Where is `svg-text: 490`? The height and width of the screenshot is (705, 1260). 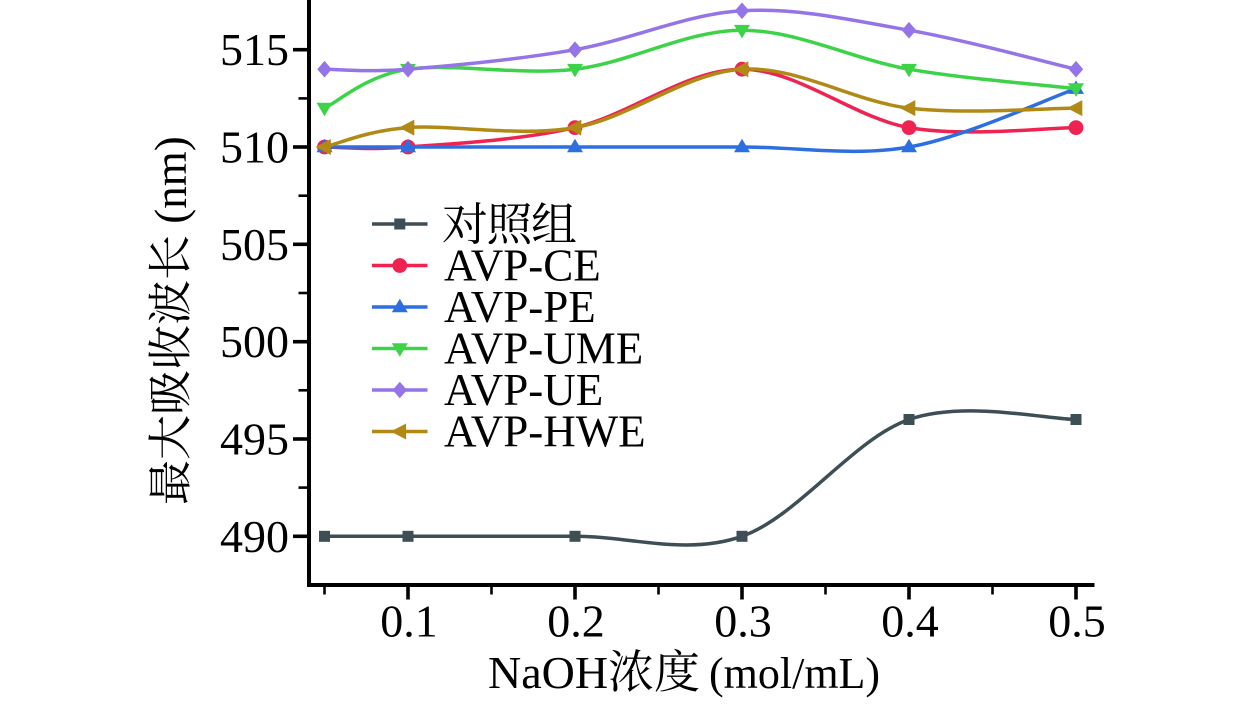
svg-text: 490 is located at coordinates (254, 536).